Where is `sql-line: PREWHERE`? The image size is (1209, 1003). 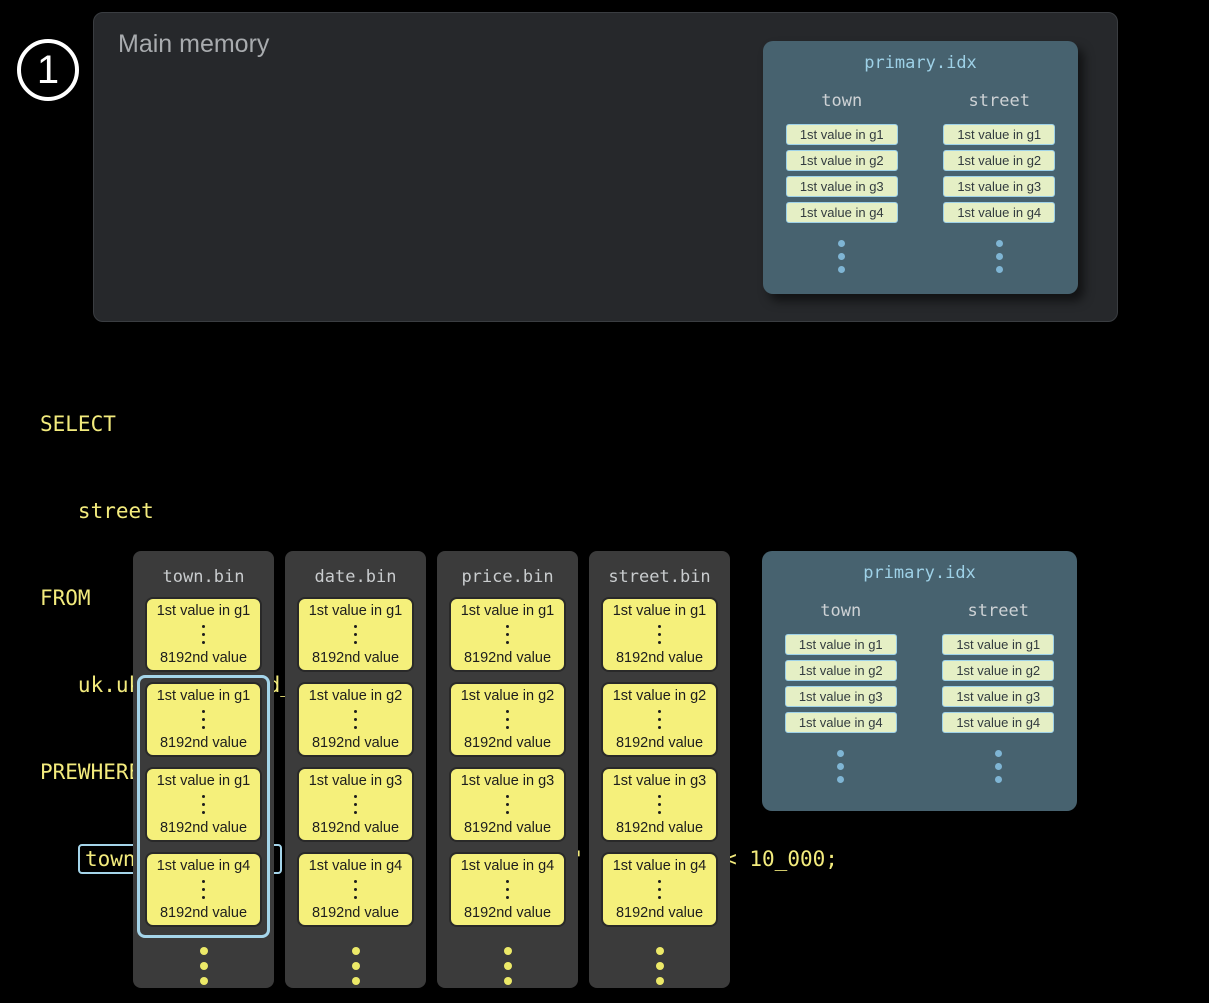 sql-line: PREWHERE is located at coordinates (91, 772).